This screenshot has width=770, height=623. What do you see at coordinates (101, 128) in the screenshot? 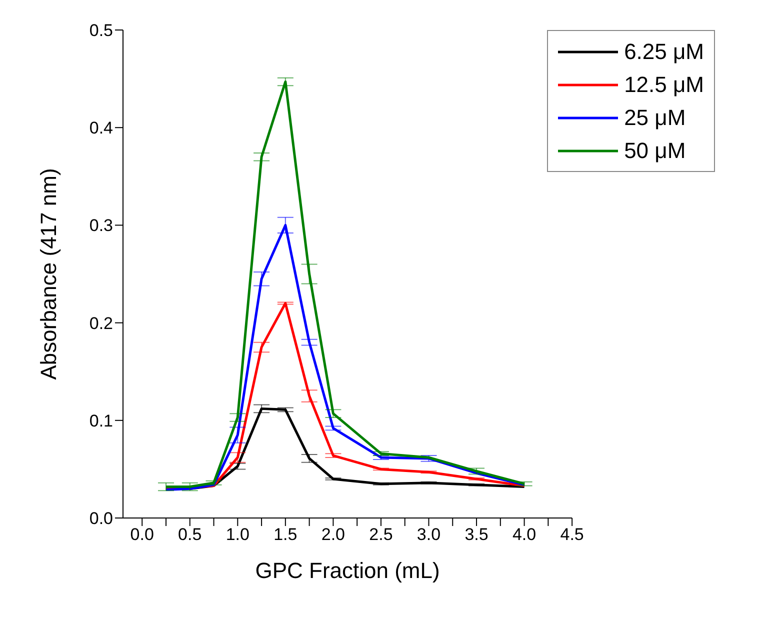
I see `y-tick-label: 0.4` at bounding box center [101, 128].